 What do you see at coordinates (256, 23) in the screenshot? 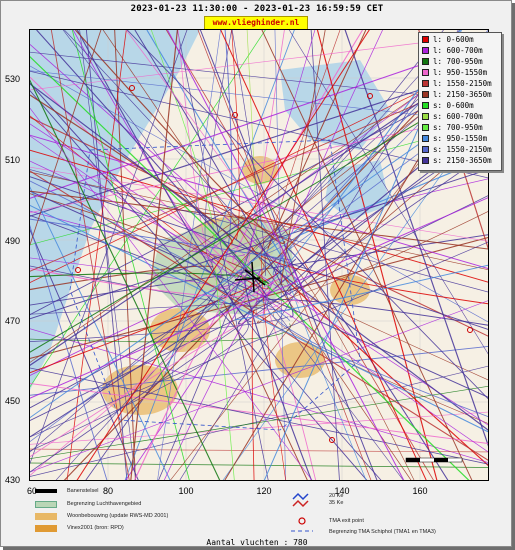
I see `site-badge: www.vlieghinder.nl` at bounding box center [256, 23].